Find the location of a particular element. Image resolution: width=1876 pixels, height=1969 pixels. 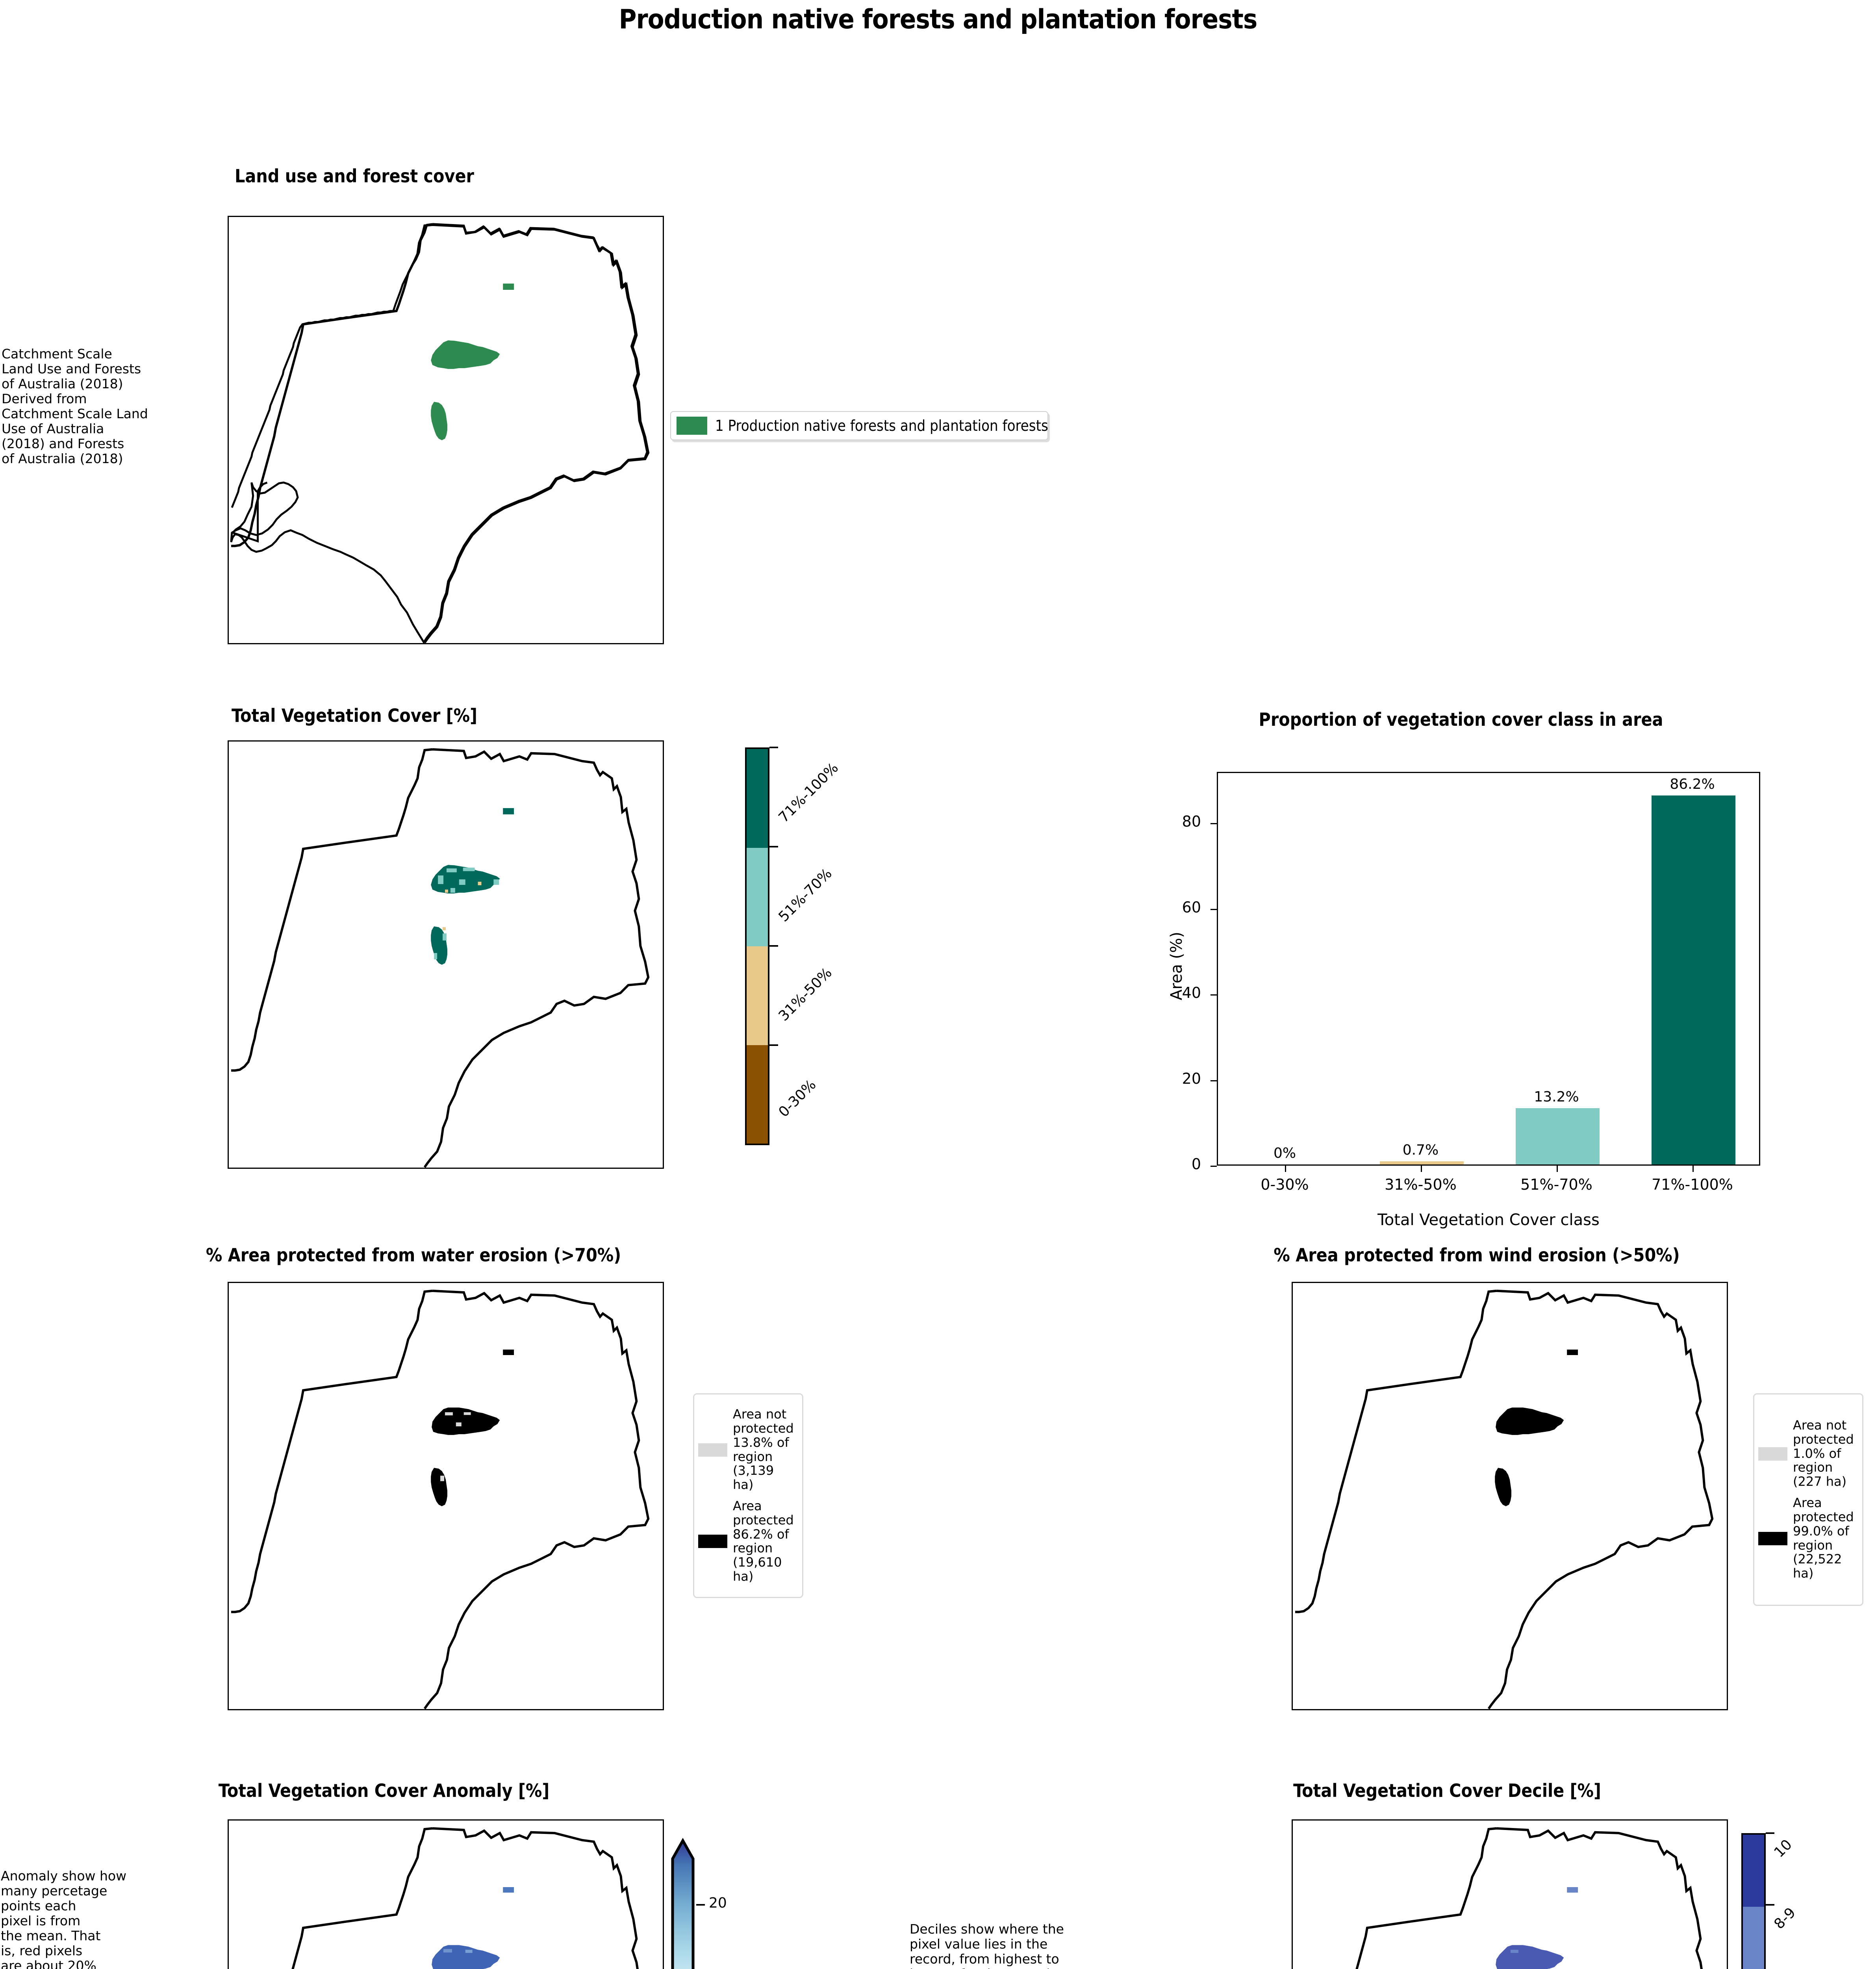

vegcover-colorbar is located at coordinates (757, 946).